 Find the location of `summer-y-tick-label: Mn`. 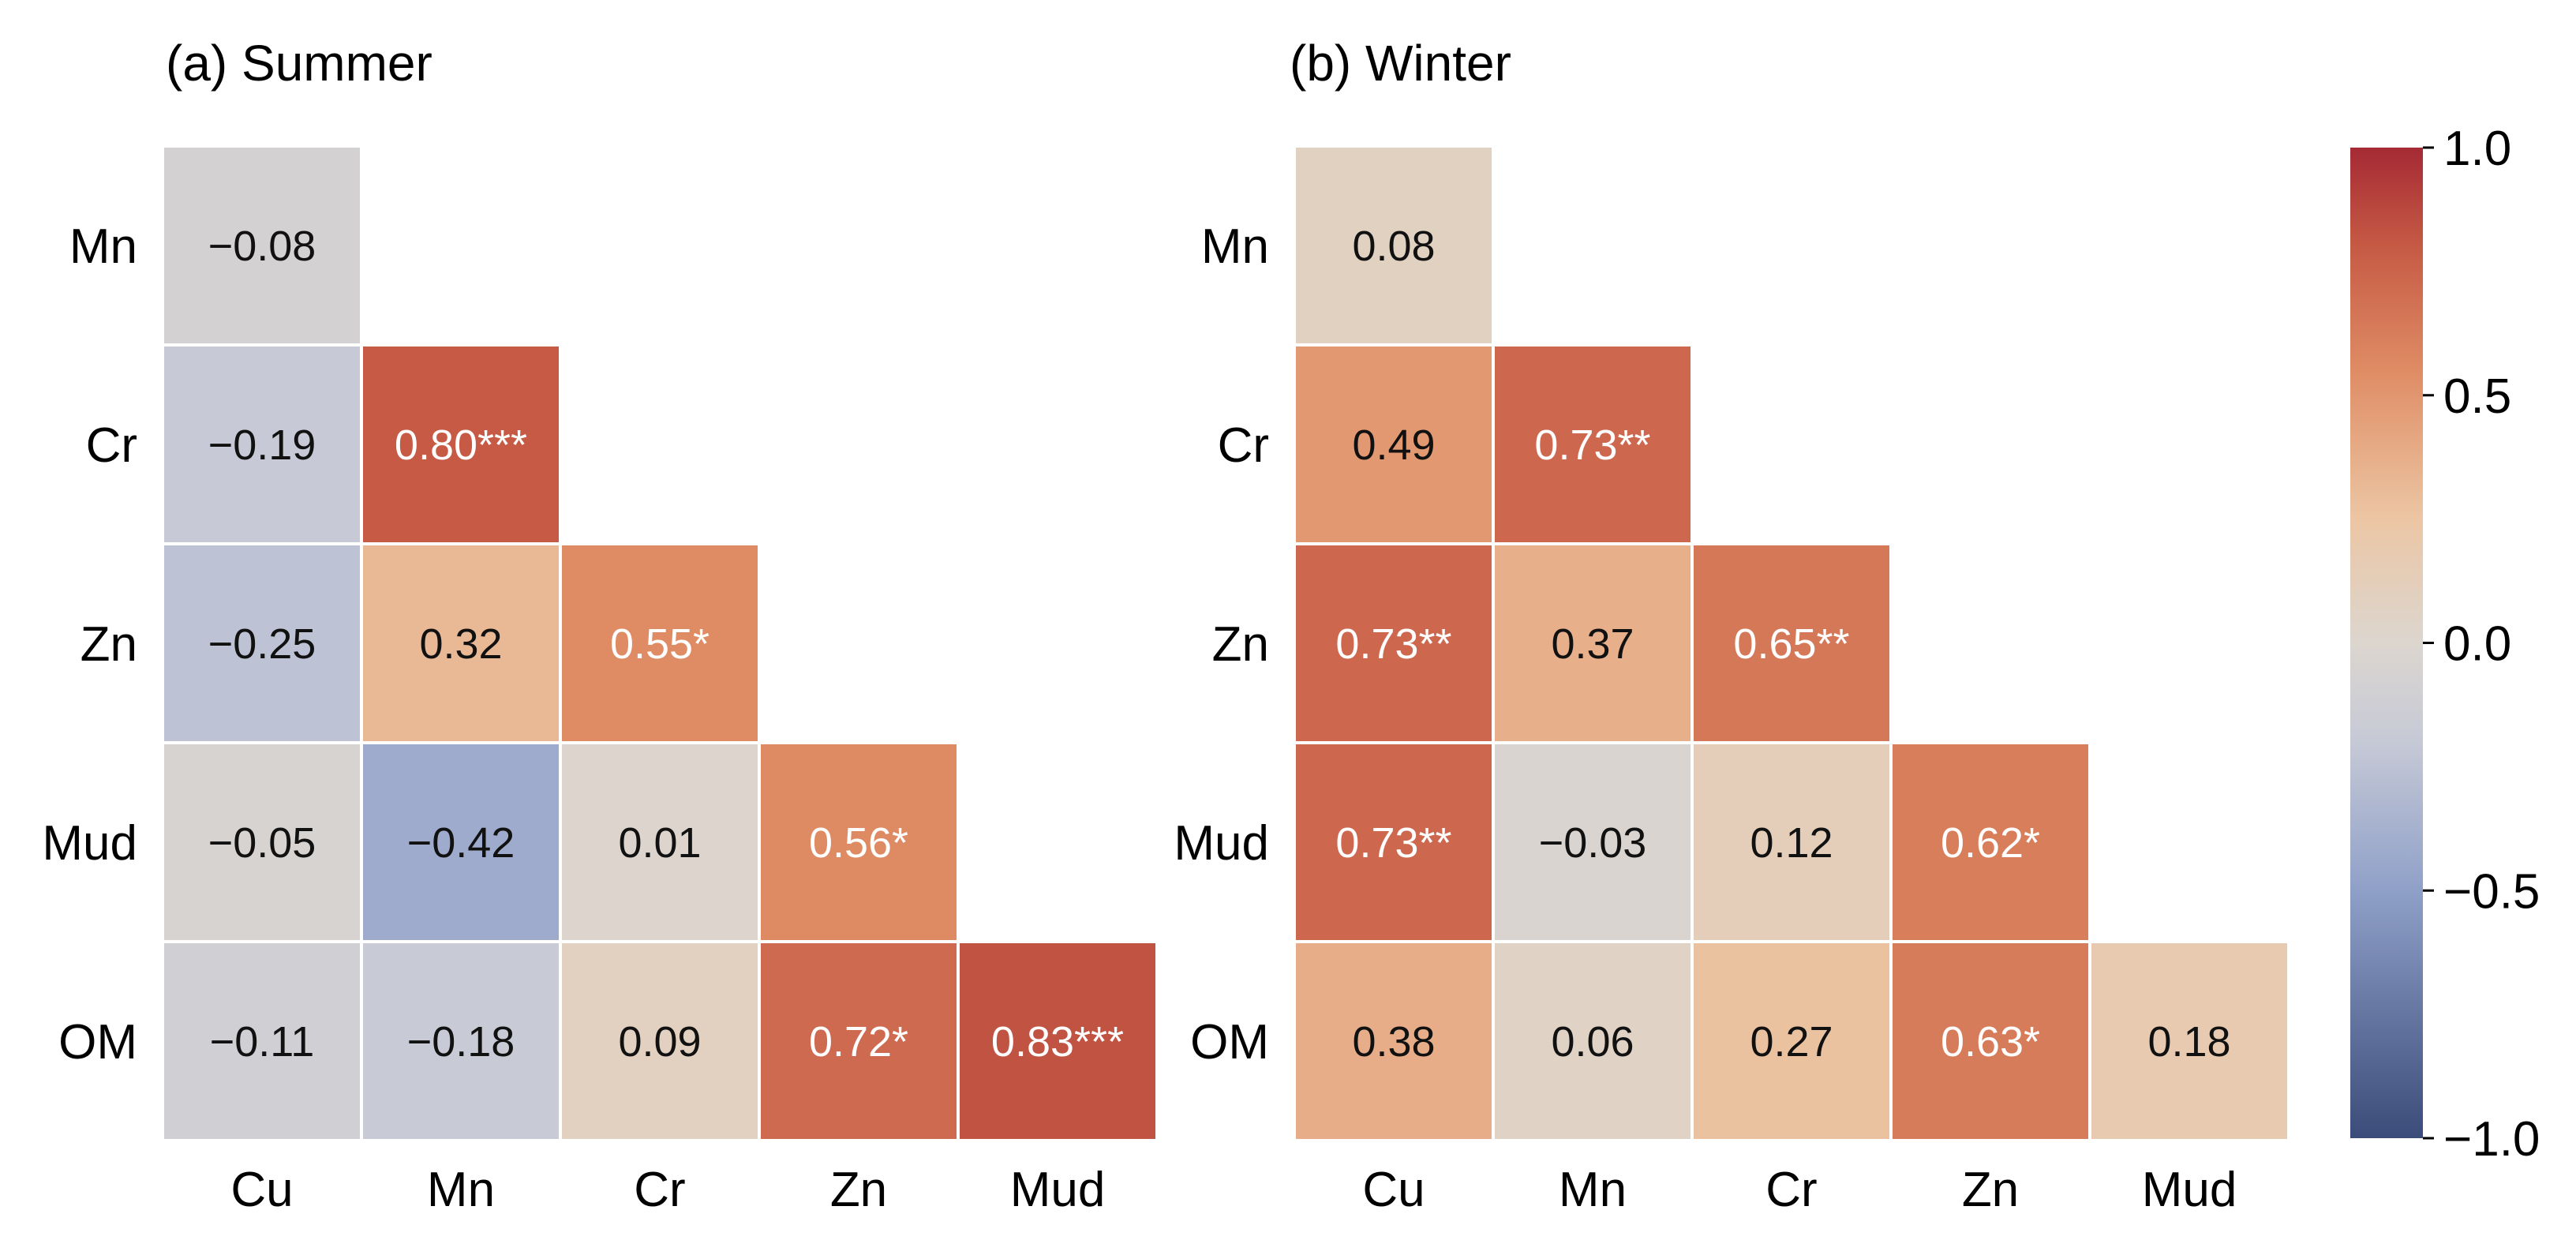

summer-y-tick-label: Mn is located at coordinates (103, 246).